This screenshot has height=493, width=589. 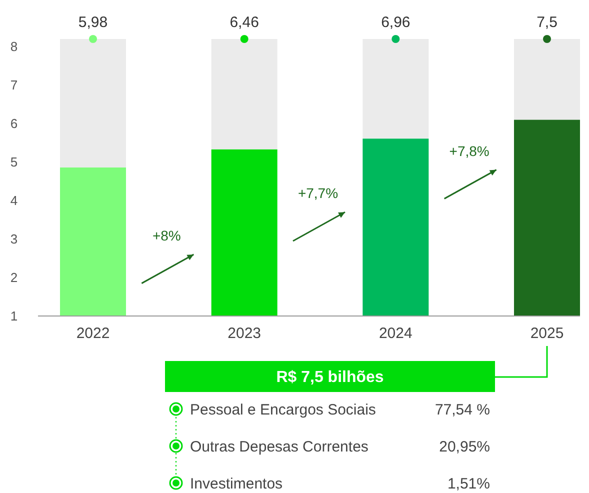 What do you see at coordinates (464, 447) in the screenshot?
I see `data-label: 20,95%` at bounding box center [464, 447].